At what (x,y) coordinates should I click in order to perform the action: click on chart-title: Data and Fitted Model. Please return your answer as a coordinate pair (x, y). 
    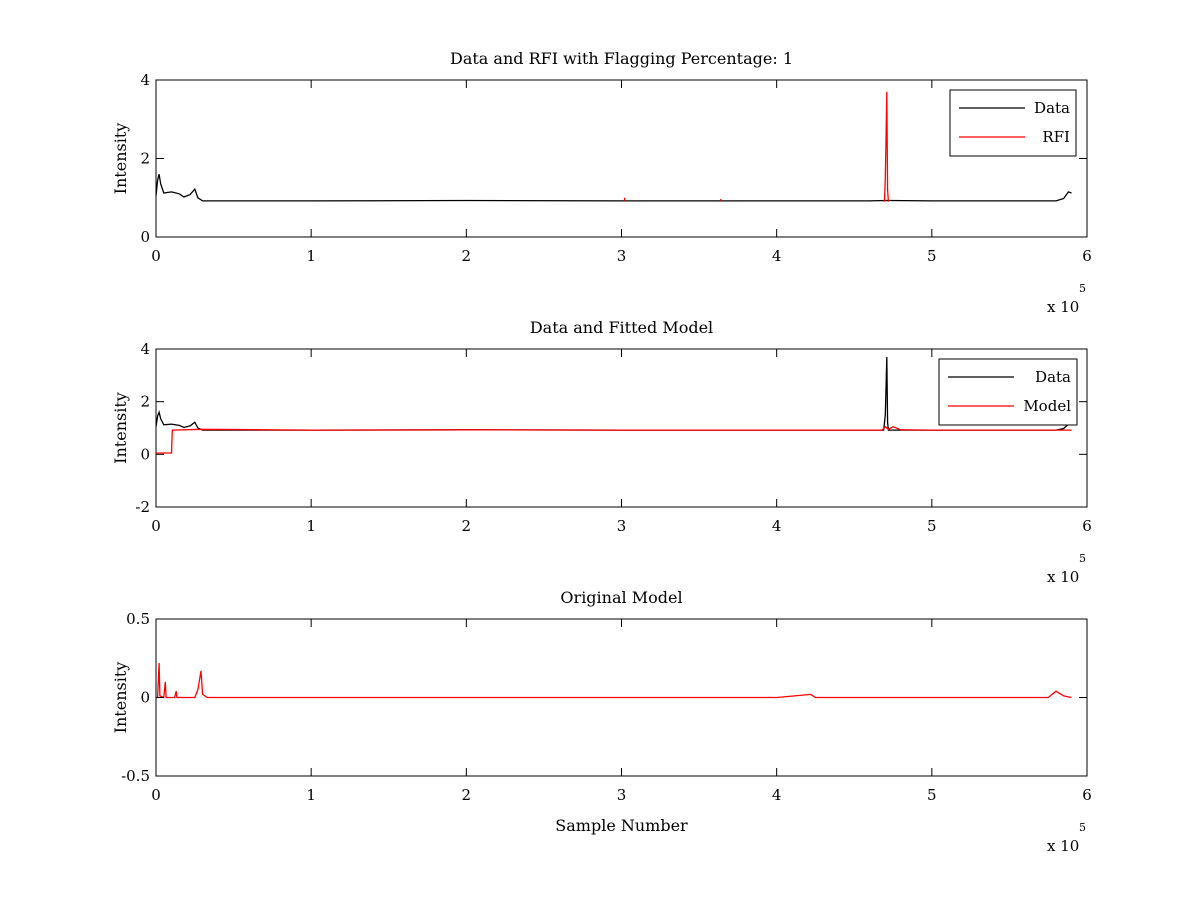
    Looking at the image, I should click on (621, 327).